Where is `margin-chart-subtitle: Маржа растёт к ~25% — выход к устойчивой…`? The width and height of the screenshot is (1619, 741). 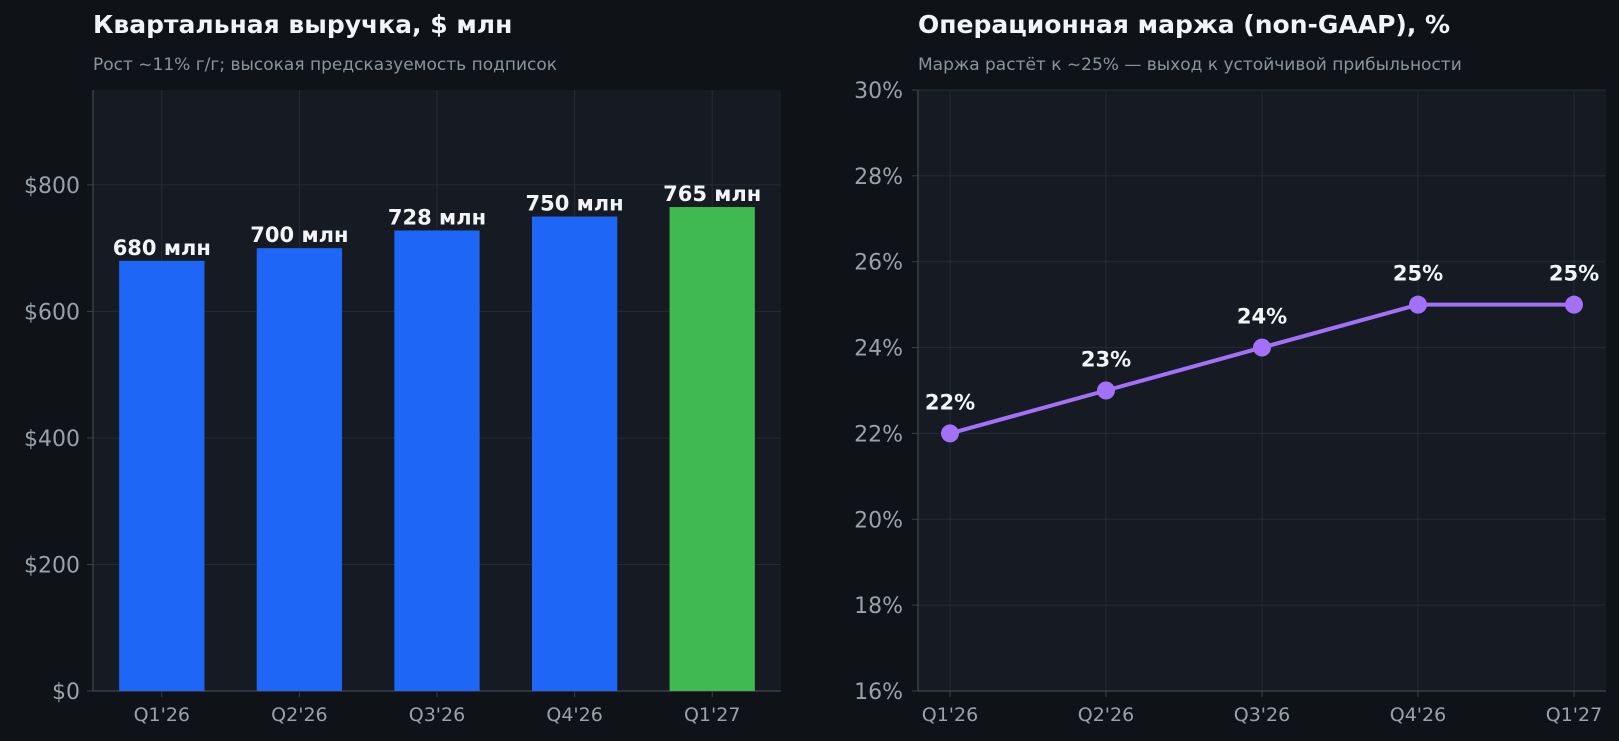
margin-chart-subtitle: Маржа растёт к ~25% — выход к устойчивой… is located at coordinates (1190, 65).